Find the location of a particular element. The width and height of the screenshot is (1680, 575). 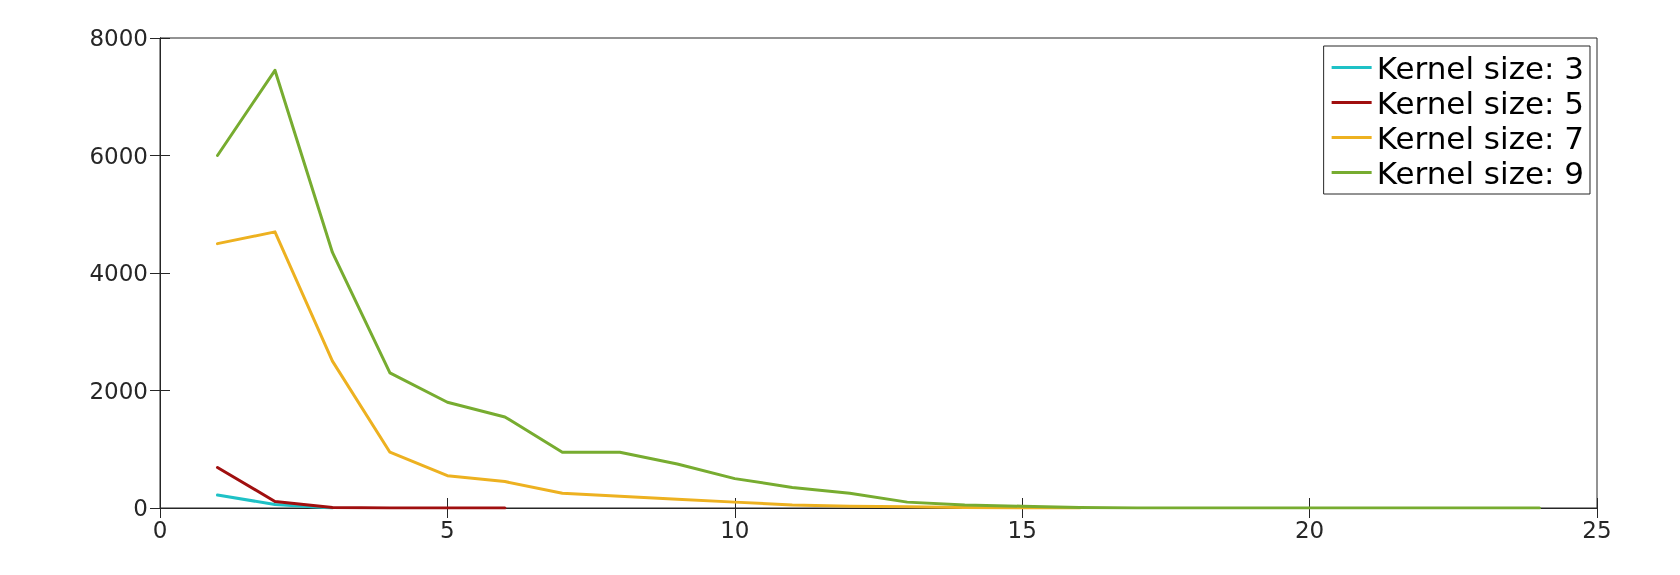

y-tick-label: 8000 is located at coordinates (118, 38).